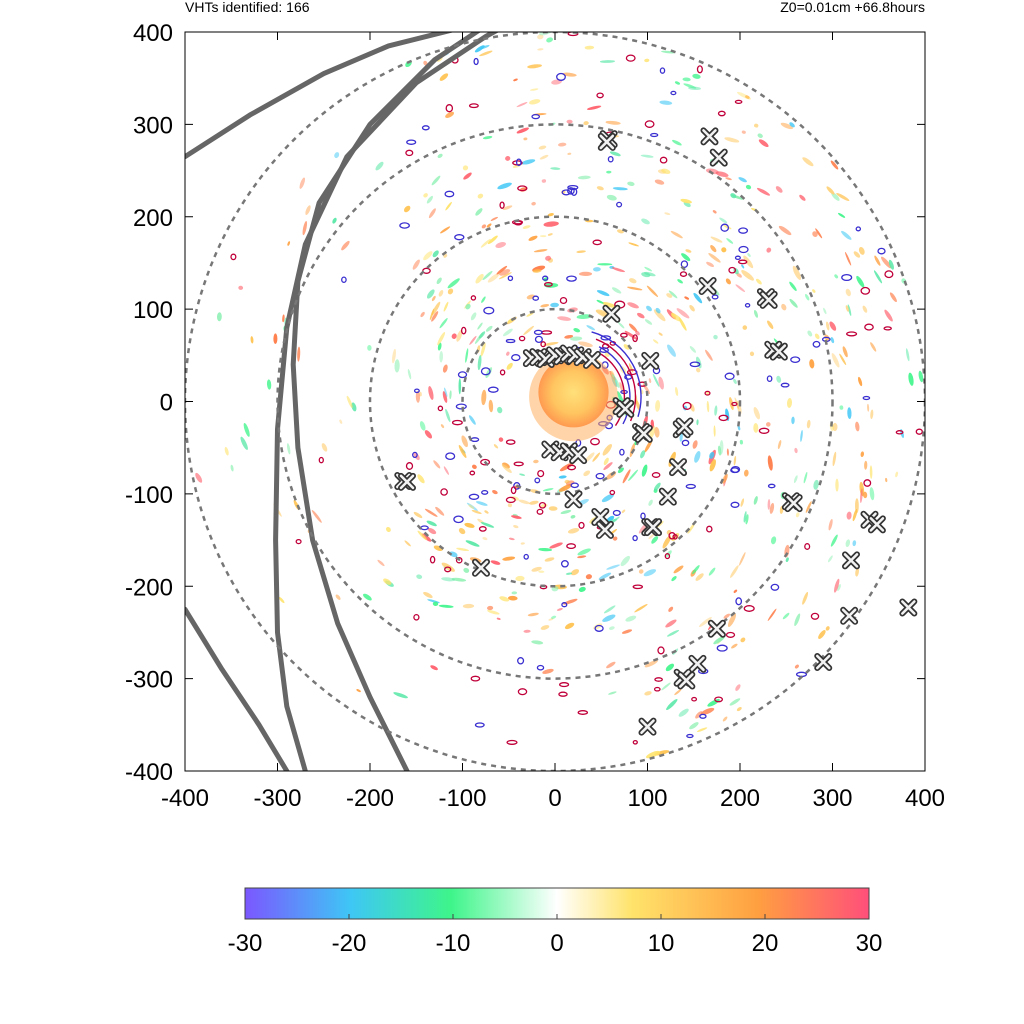  I want to click on x-tick-label: 300, so click(832, 798).